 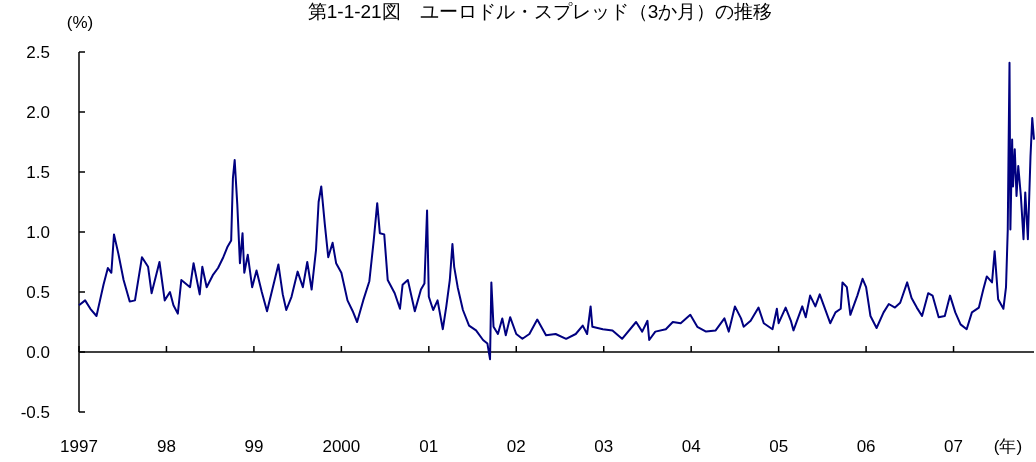 I want to click on xtick: 99, so click(x=254, y=446).